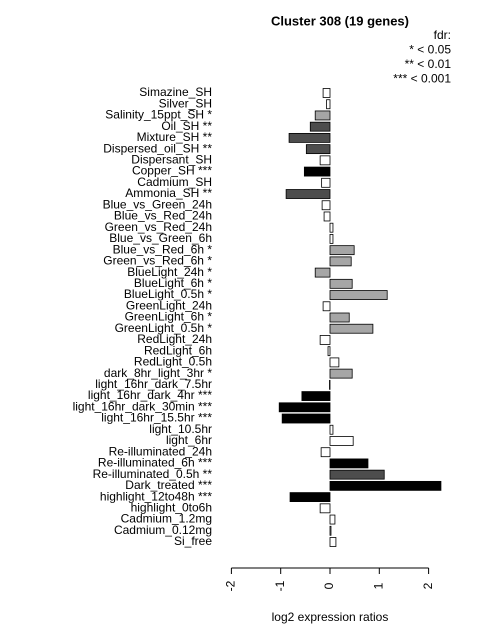  What do you see at coordinates (174, 339) in the screenshot?
I see `y-tick-label: RedLight_24h` at bounding box center [174, 339].